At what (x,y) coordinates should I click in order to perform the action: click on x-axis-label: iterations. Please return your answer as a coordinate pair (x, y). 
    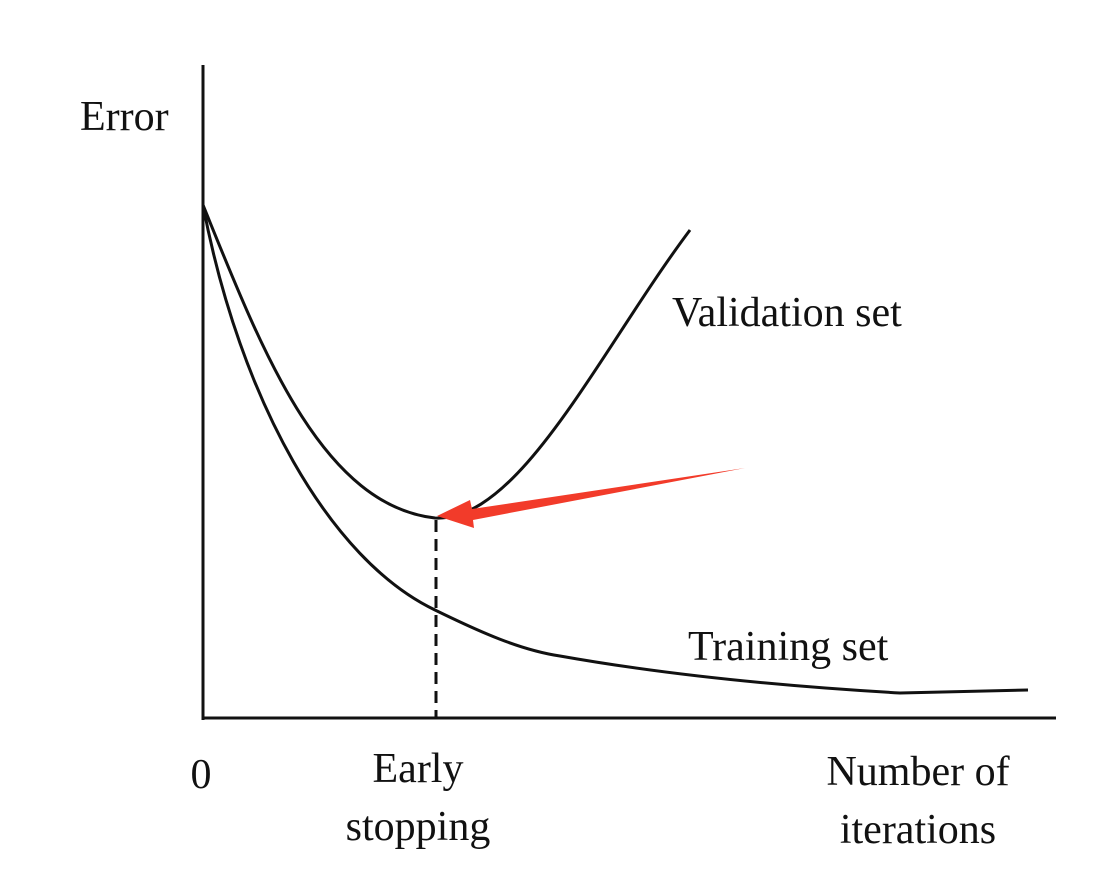
    Looking at the image, I should click on (918, 830).